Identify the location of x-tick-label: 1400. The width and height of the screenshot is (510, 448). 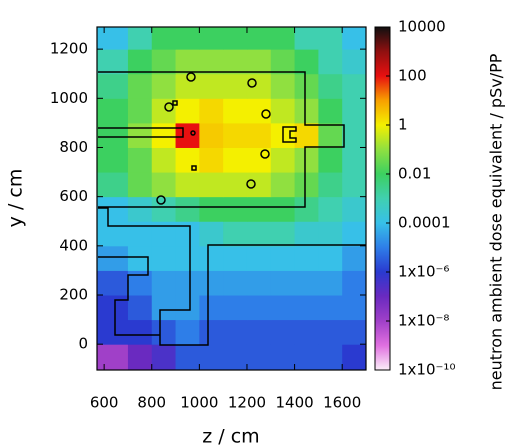
(294, 403).